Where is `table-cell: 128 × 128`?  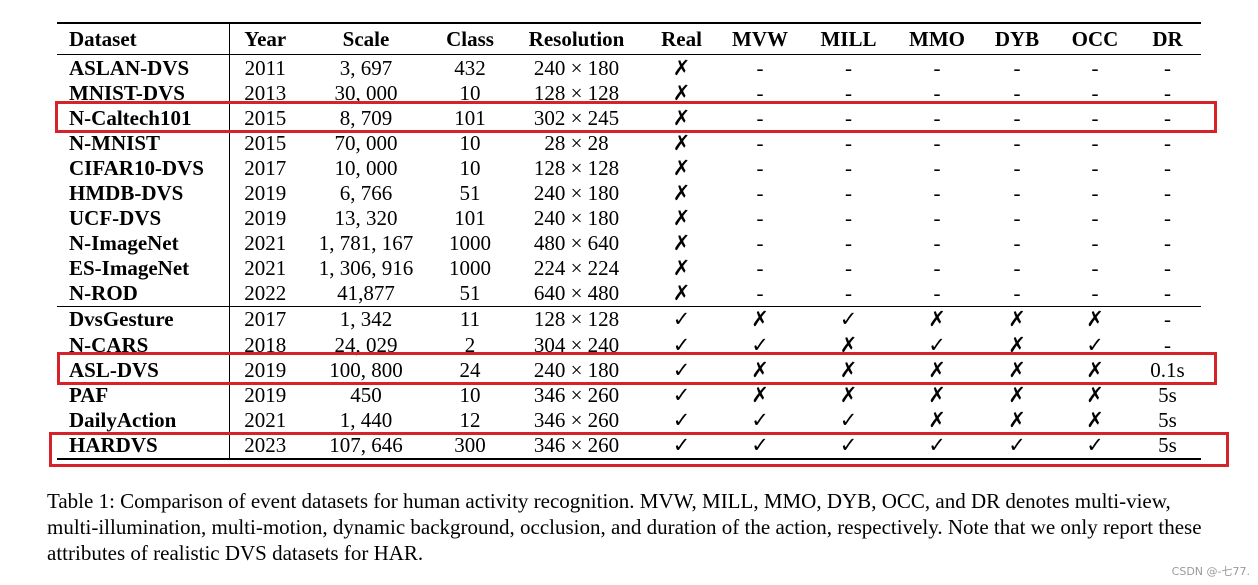 table-cell: 128 × 128 is located at coordinates (576, 92).